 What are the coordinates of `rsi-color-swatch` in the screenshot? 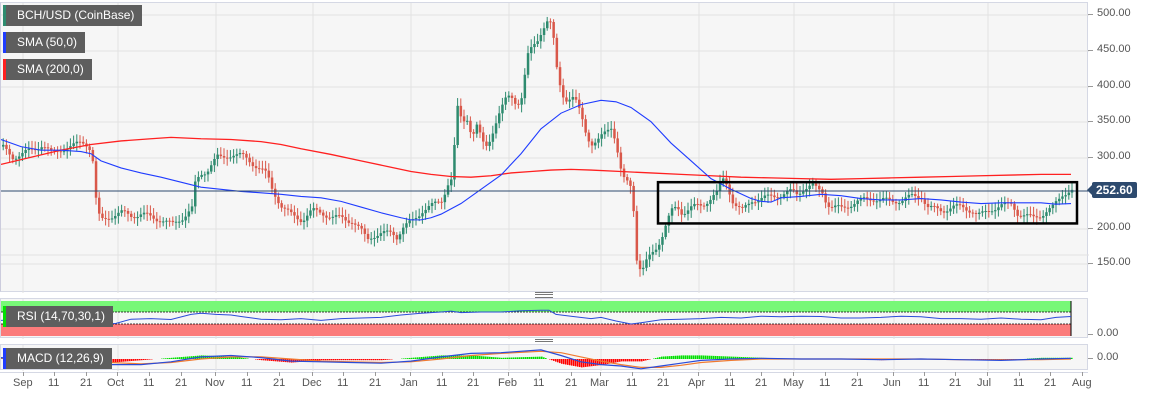 It's located at (4, 316).